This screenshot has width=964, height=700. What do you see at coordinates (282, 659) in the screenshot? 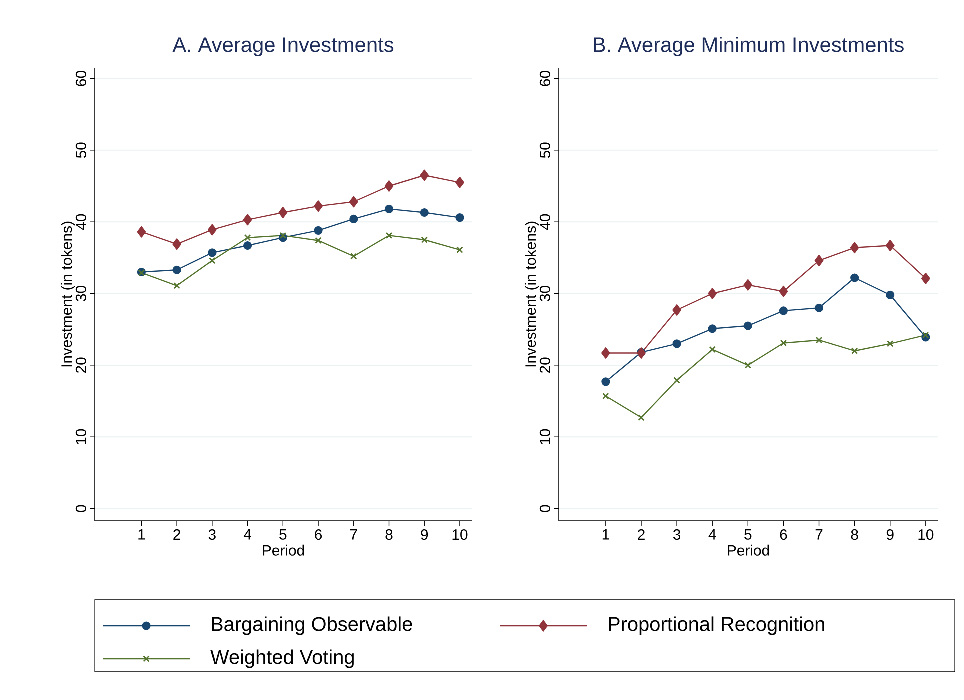
I see `legend-label: Weighted Voting` at bounding box center [282, 659].